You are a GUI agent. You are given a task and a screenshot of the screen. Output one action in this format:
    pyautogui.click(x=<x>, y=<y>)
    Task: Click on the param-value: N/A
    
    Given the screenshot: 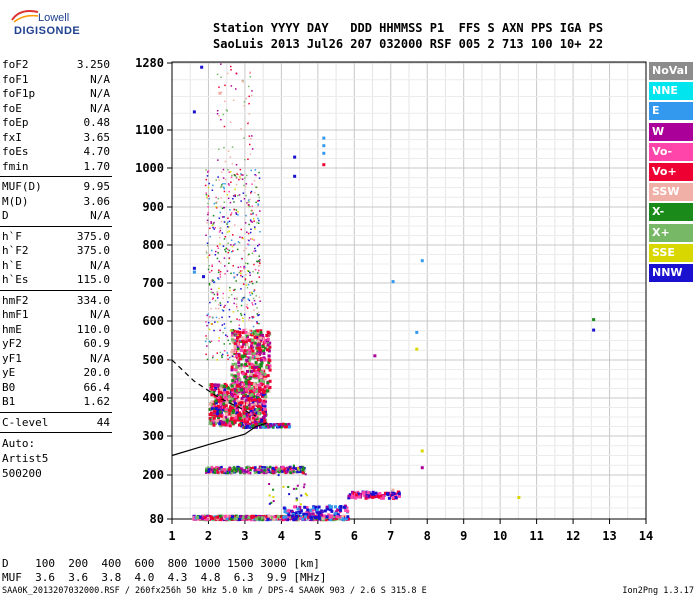 What is the action you would take?
    pyautogui.click(x=100, y=215)
    